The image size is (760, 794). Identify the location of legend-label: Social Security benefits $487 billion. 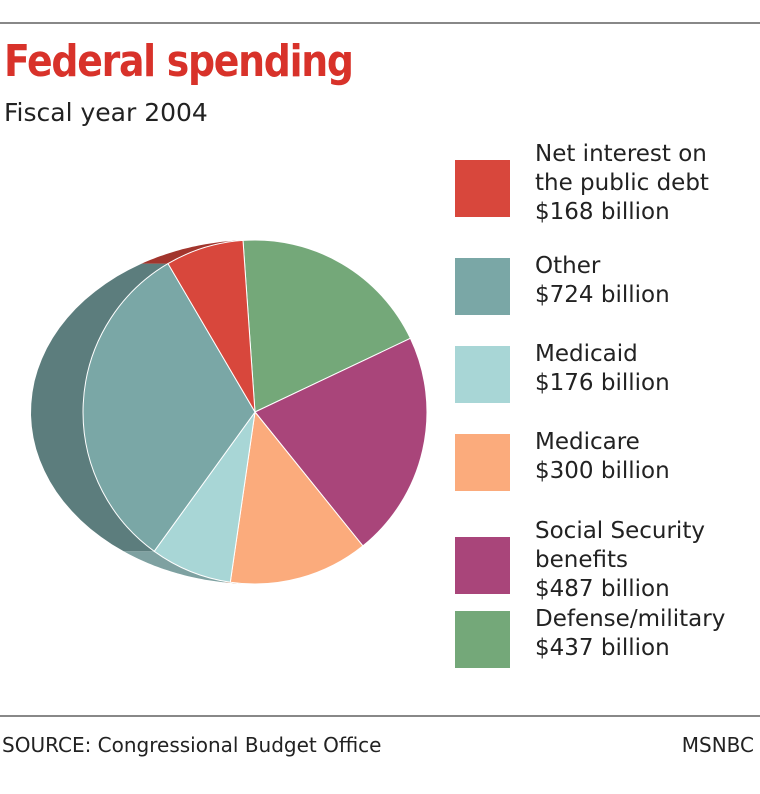
(647, 560).